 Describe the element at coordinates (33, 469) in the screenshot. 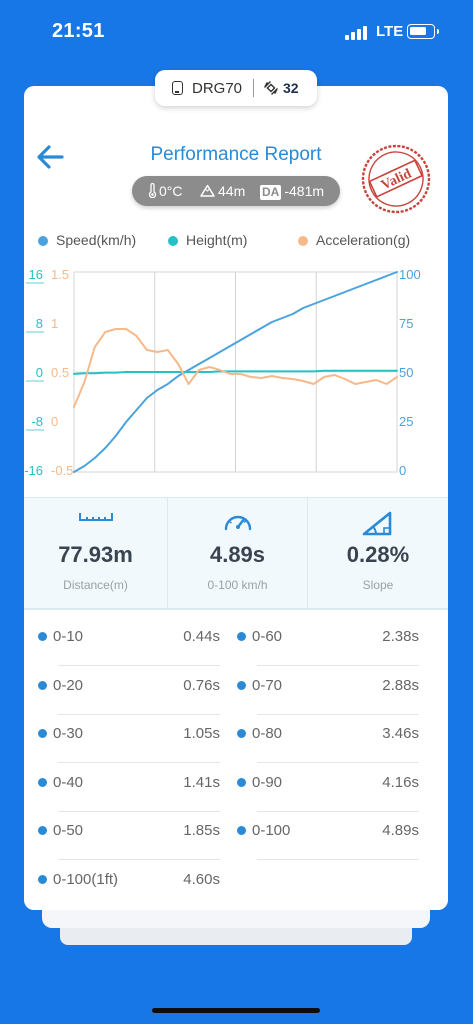

I see `height-axis-tick: -16` at that location.